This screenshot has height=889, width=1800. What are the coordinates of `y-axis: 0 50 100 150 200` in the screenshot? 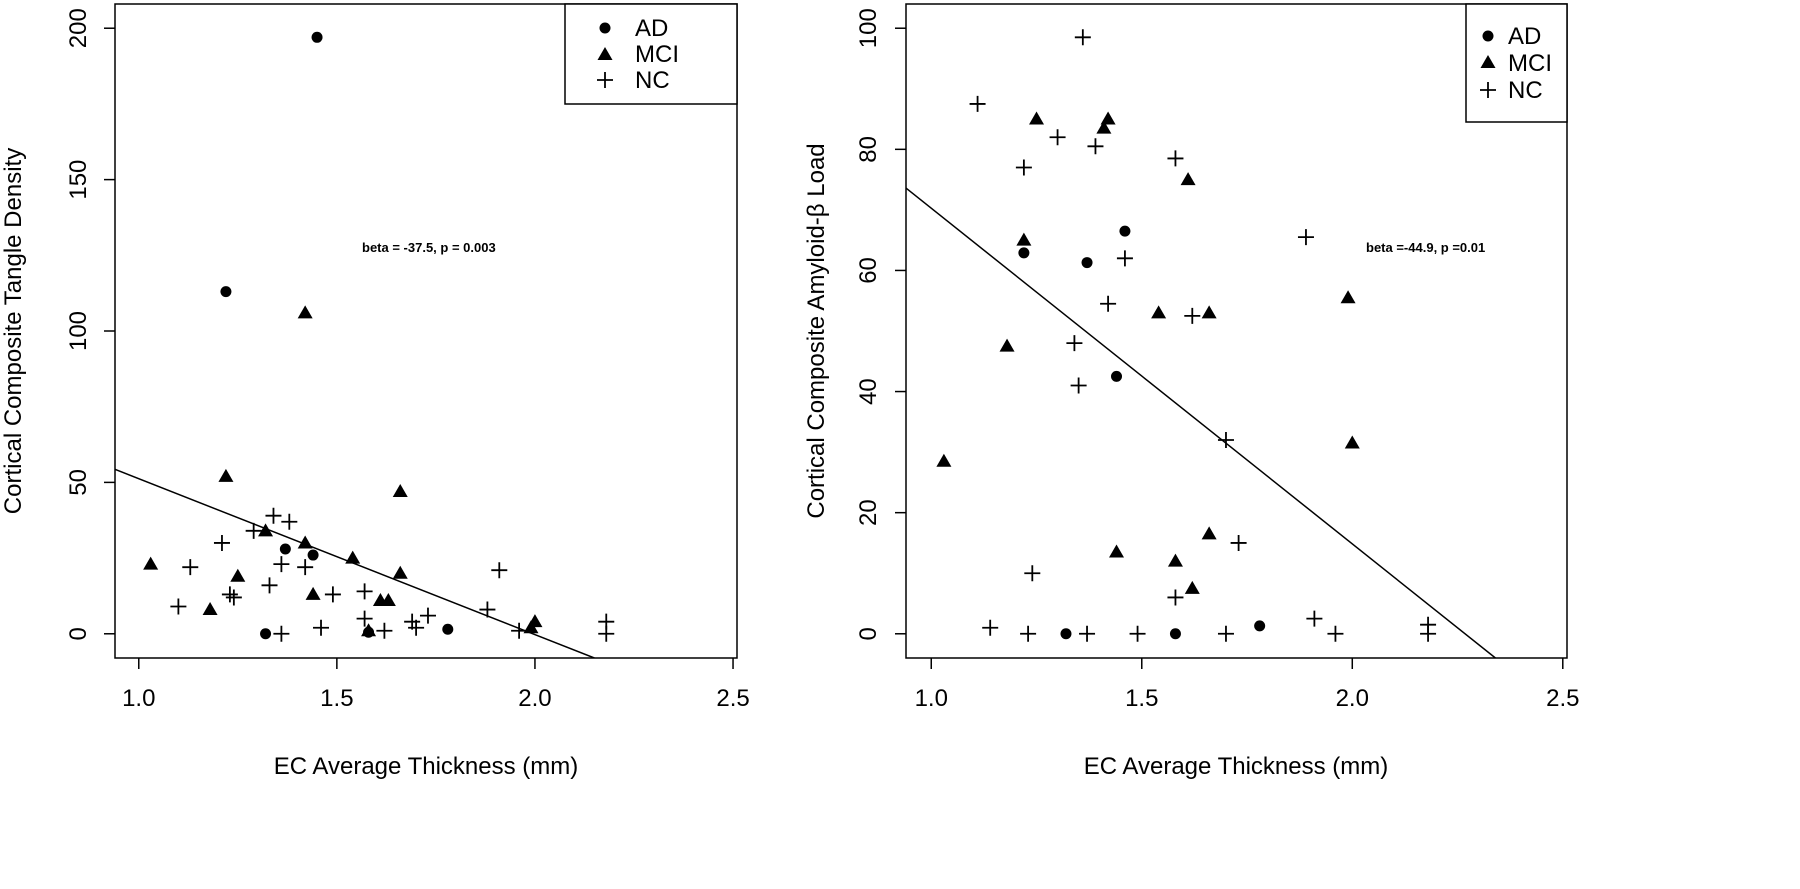 It's located at (90, 324).